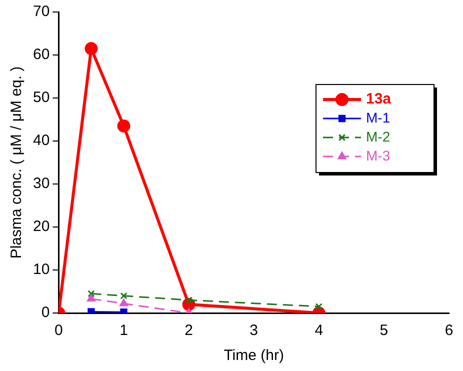 The height and width of the screenshot is (371, 463). I want to click on x-tick-label: 4, so click(319, 331).